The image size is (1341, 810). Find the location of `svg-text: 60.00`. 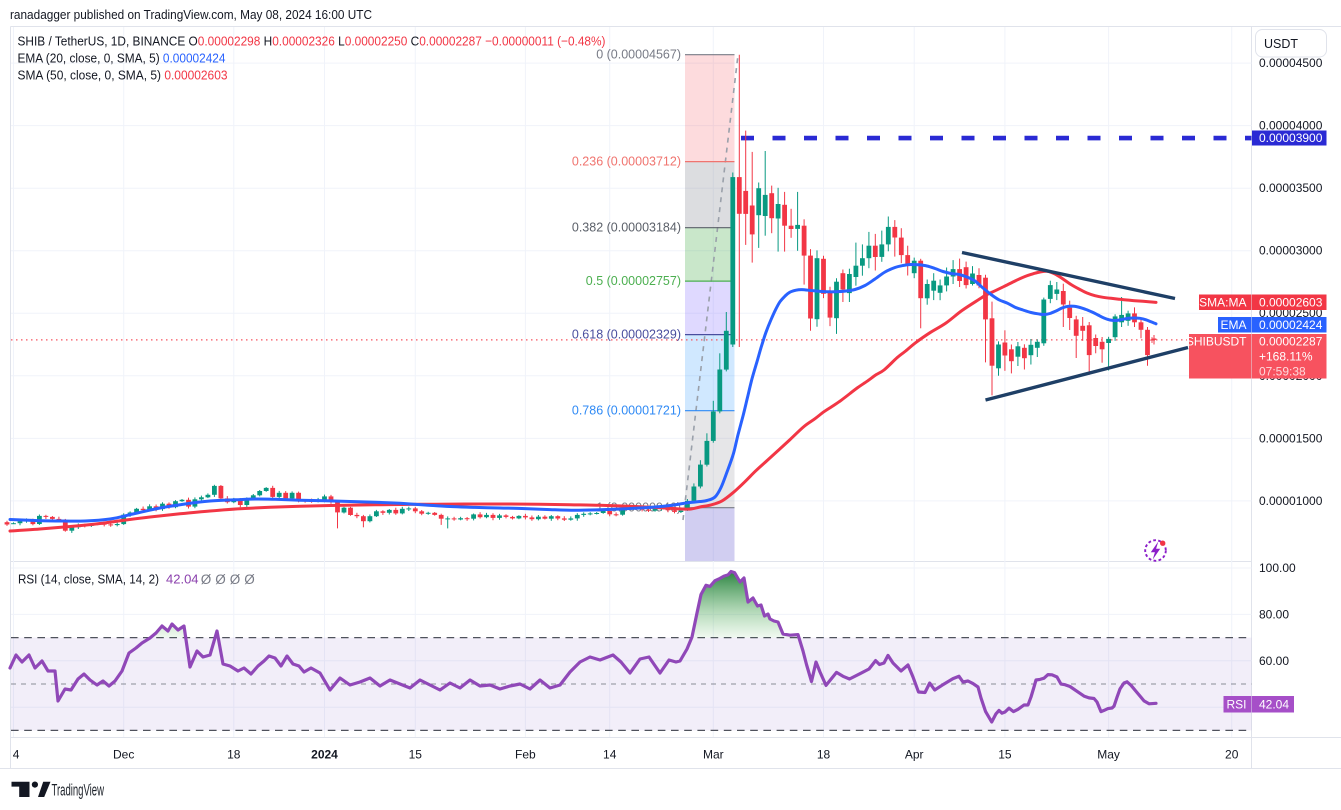

svg-text: 60.00 is located at coordinates (1274, 661).